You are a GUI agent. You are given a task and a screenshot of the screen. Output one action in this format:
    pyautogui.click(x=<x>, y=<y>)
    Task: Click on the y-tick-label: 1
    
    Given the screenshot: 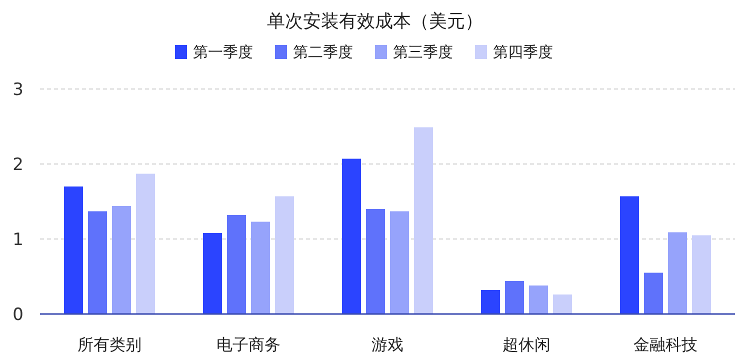 What is the action you would take?
    pyautogui.click(x=18, y=240)
    